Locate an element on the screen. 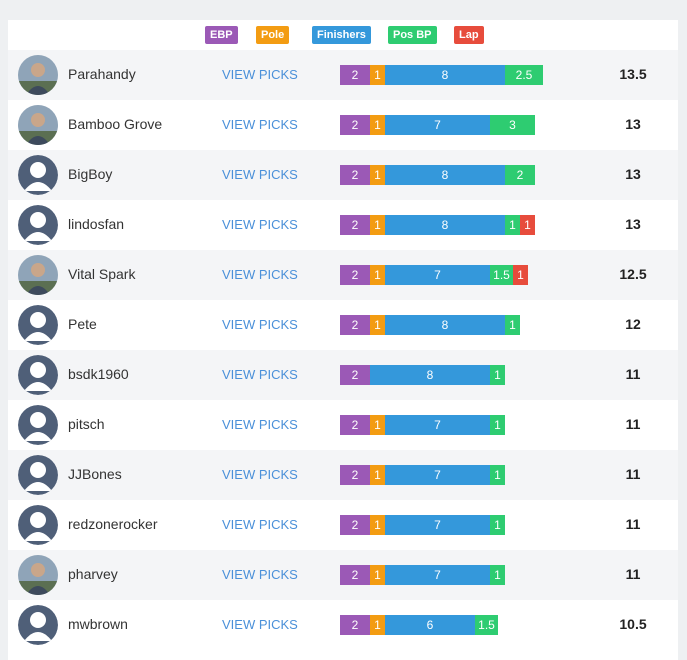  table-row: pitsch VIEW PICKS 2 1 7 1 11 is located at coordinates (343, 425).